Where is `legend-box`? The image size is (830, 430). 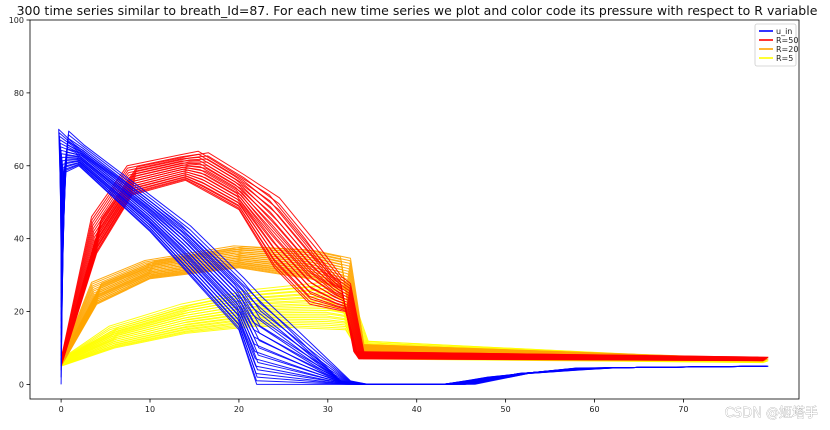 legend-box is located at coordinates (775, 45).